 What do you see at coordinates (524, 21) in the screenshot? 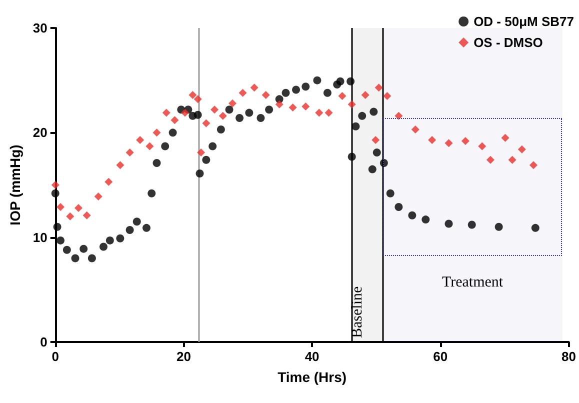
I see `legend-label: OD - 50μM SB77` at bounding box center [524, 21].